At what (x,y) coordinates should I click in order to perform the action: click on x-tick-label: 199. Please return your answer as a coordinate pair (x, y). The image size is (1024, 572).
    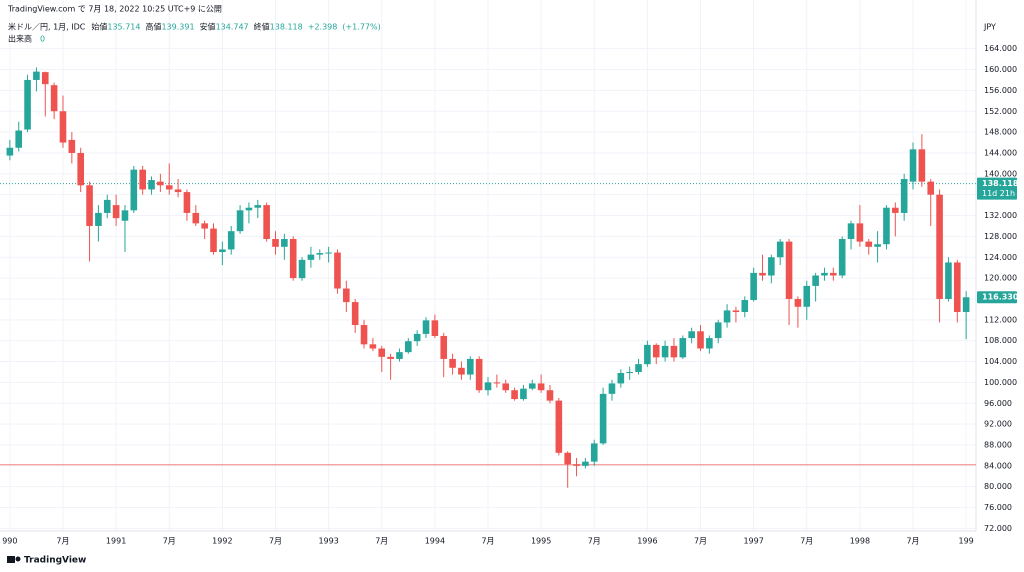
    Looking at the image, I should click on (966, 541).